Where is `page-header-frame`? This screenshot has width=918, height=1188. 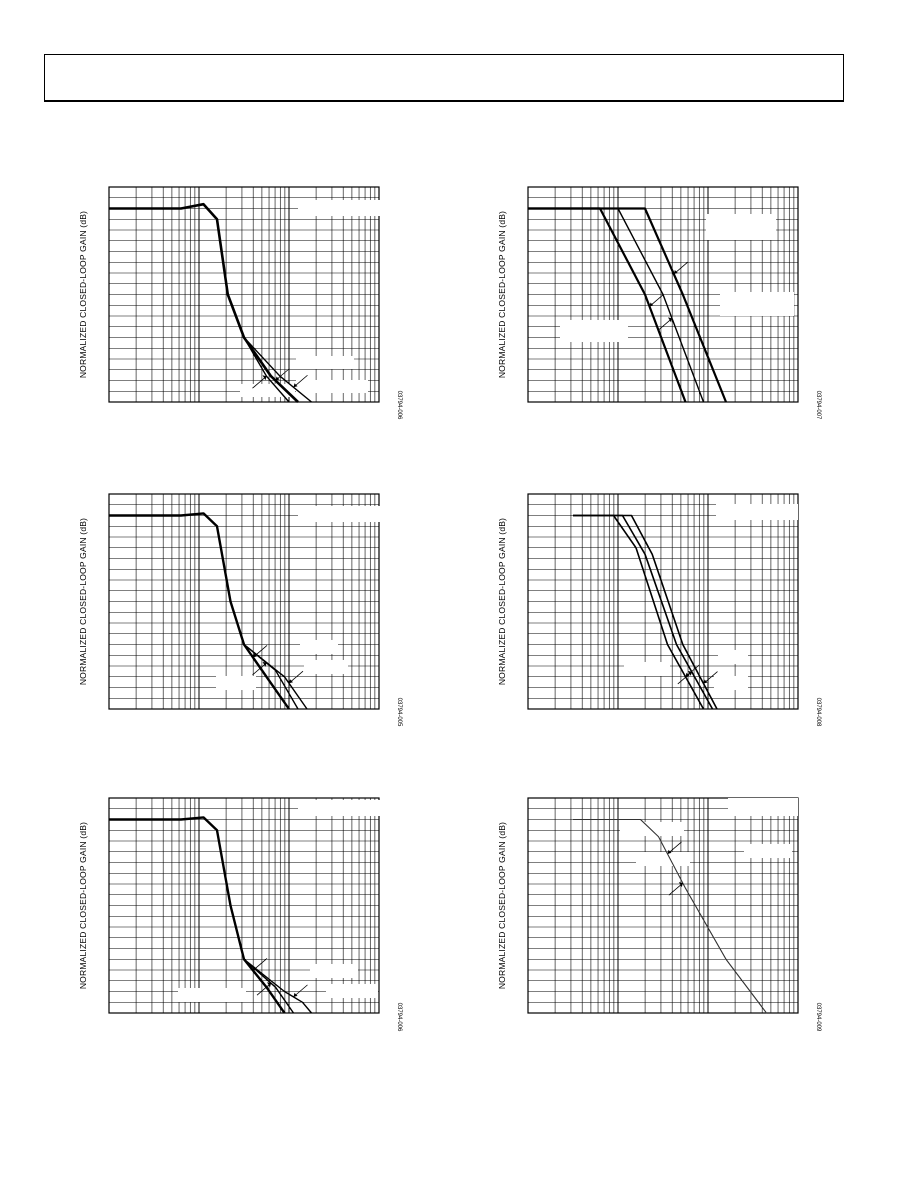 page-header-frame is located at coordinates (444, 78).